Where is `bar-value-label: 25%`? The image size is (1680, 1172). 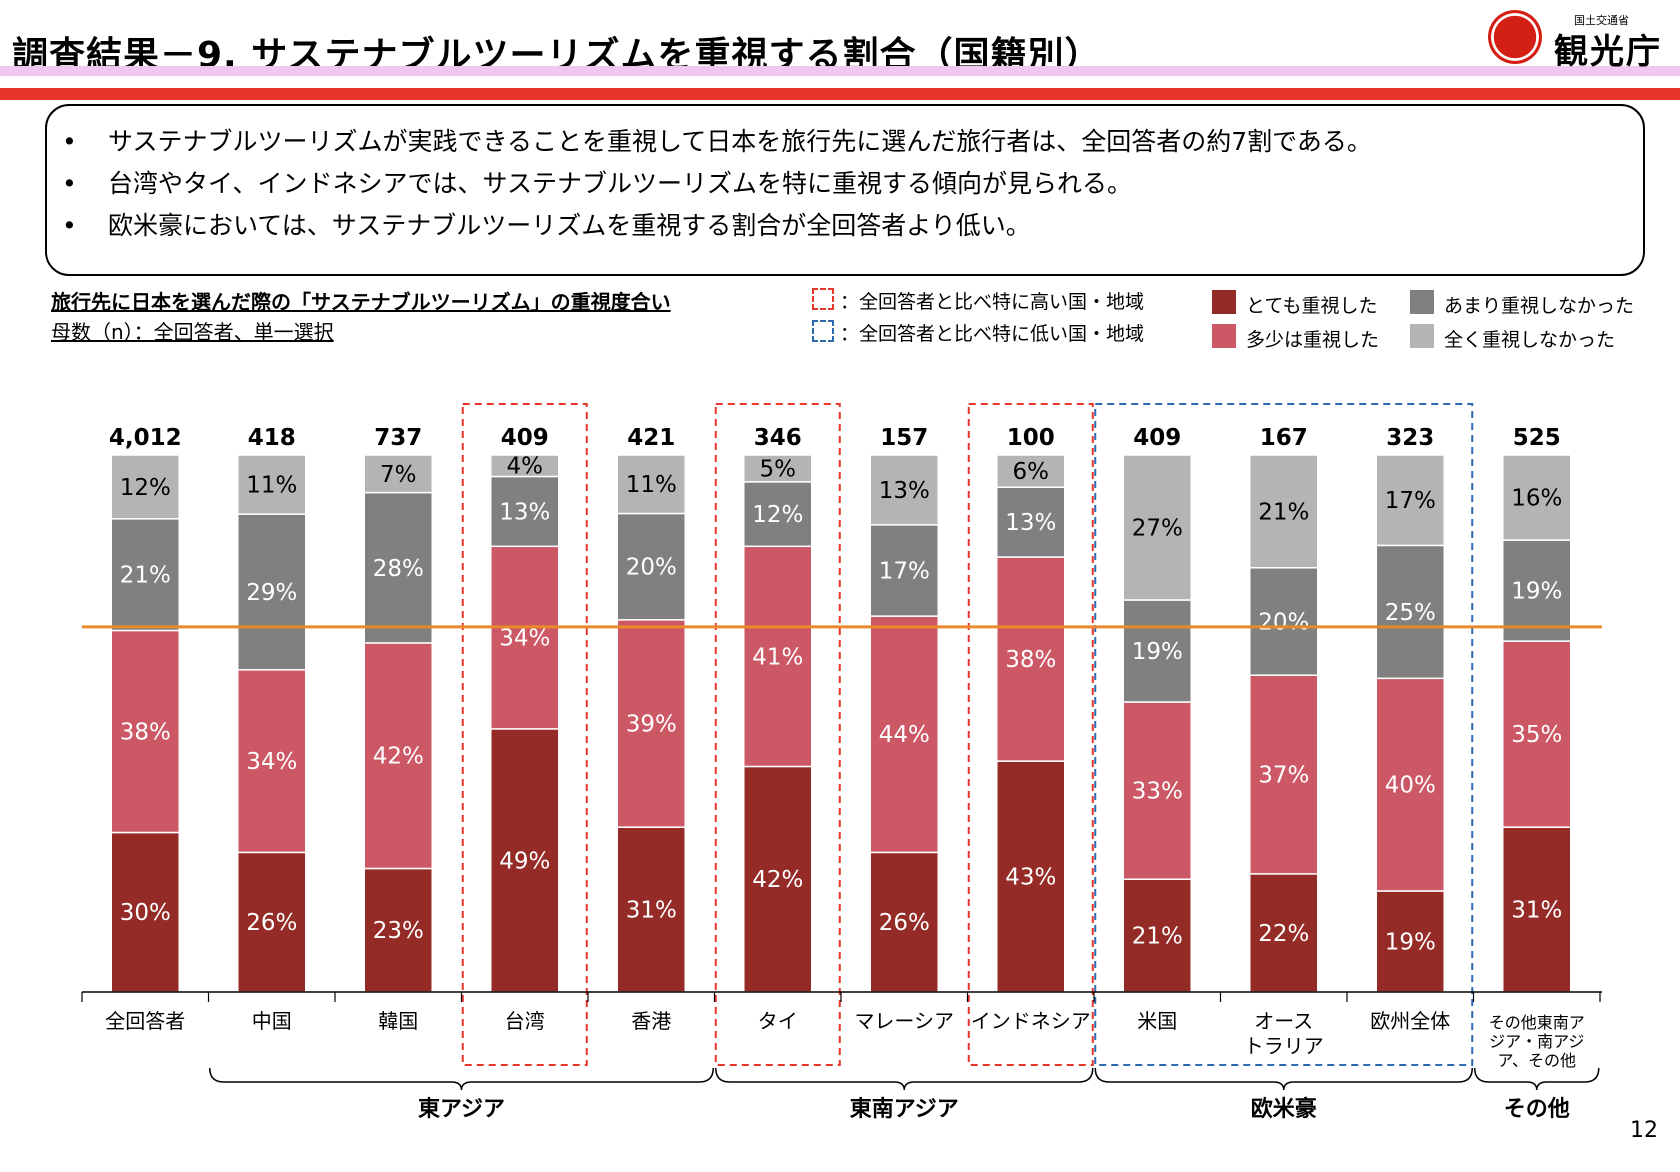 bar-value-label: 25% is located at coordinates (1410, 613).